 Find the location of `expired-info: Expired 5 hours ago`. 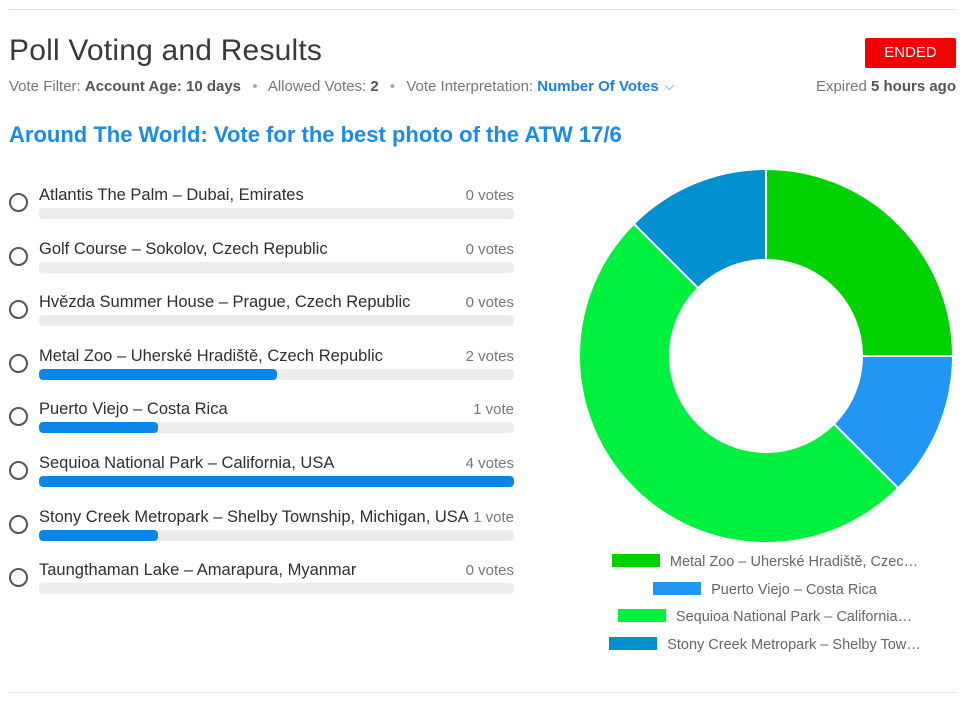

expired-info: Expired 5 hours ago is located at coordinates (886, 86).